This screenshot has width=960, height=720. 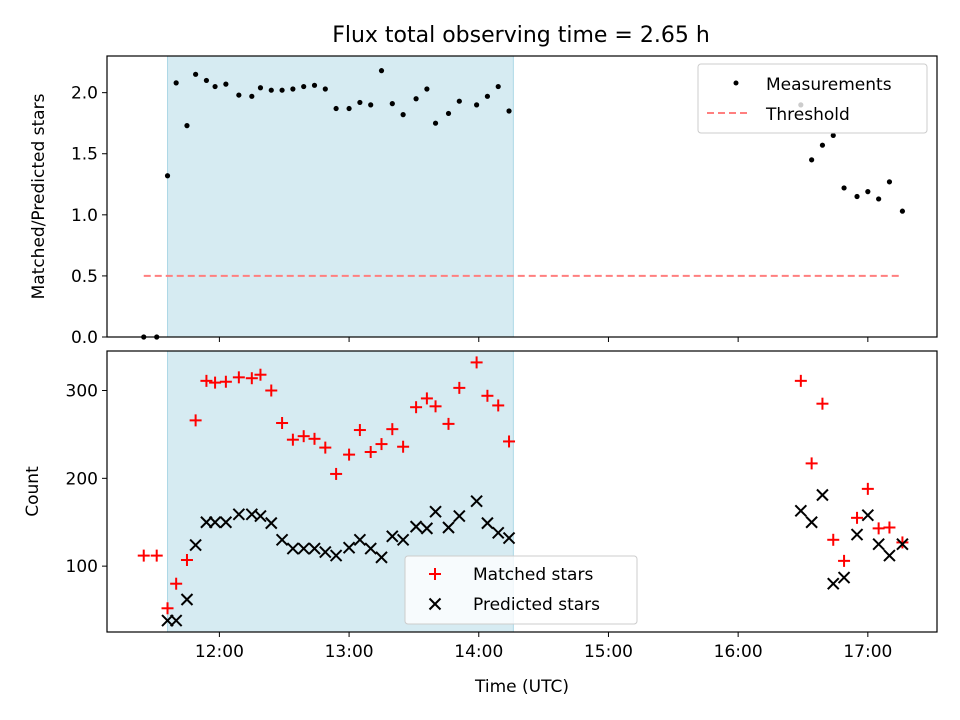 I want to click on top-y-ticks: 0.0 0.5 1.0 1.5 2.0, so click(x=89, y=216).